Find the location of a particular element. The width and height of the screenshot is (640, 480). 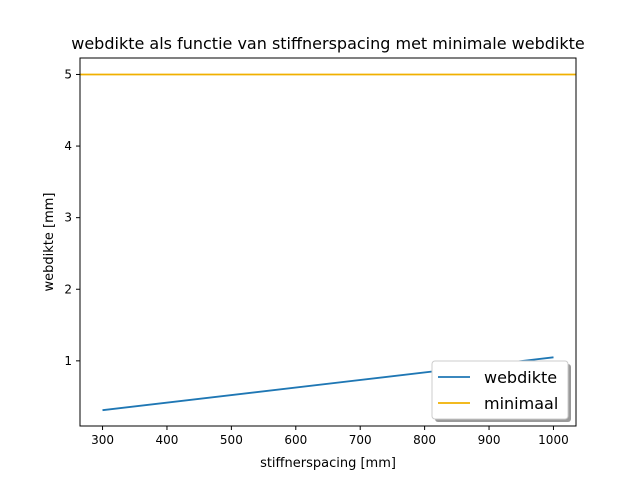

legend-box is located at coordinates (500, 390).